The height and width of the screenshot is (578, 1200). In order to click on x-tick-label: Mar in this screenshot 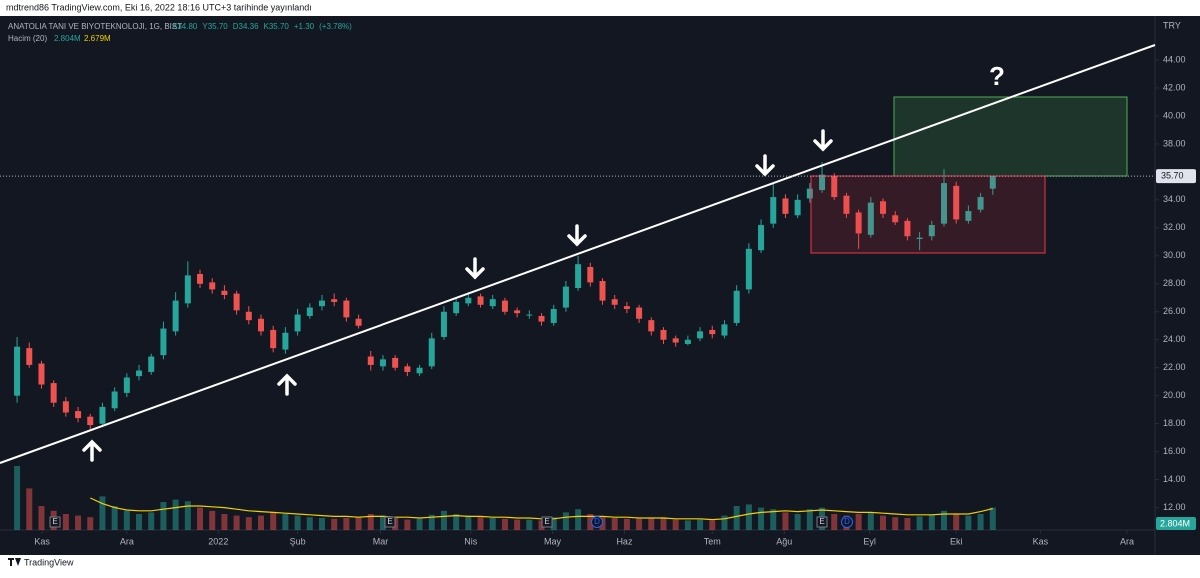, I will do `click(381, 541)`.